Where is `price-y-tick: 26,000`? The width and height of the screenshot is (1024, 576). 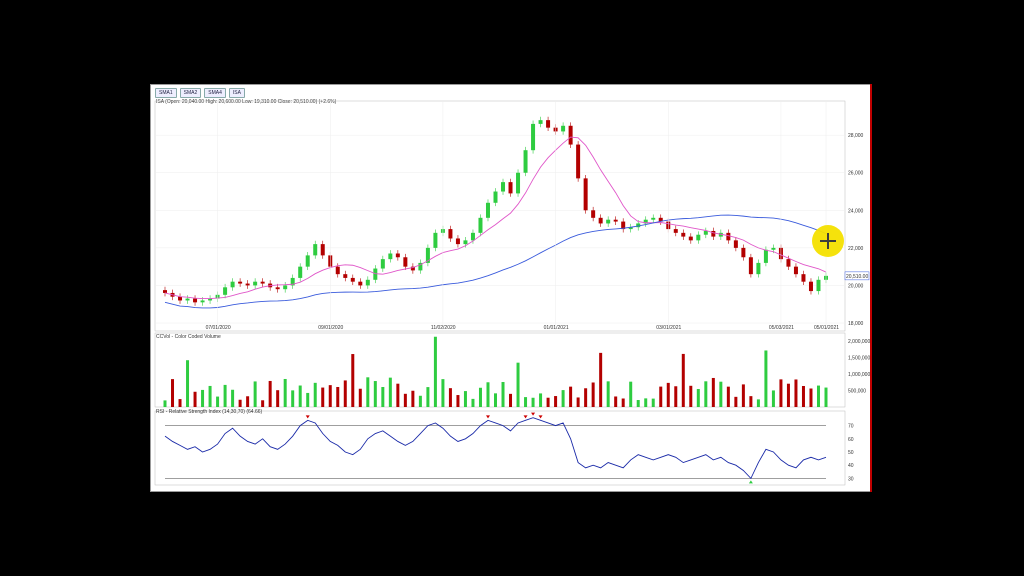 price-y-tick: 26,000 is located at coordinates (856, 174).